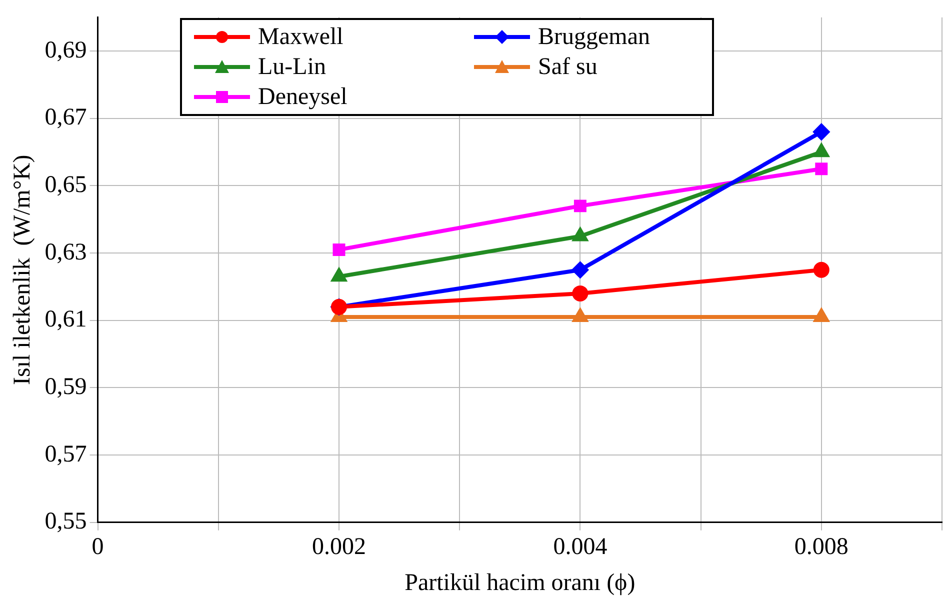 This screenshot has width=952, height=602. I want to click on legend-label: Saf su, so click(568, 67).